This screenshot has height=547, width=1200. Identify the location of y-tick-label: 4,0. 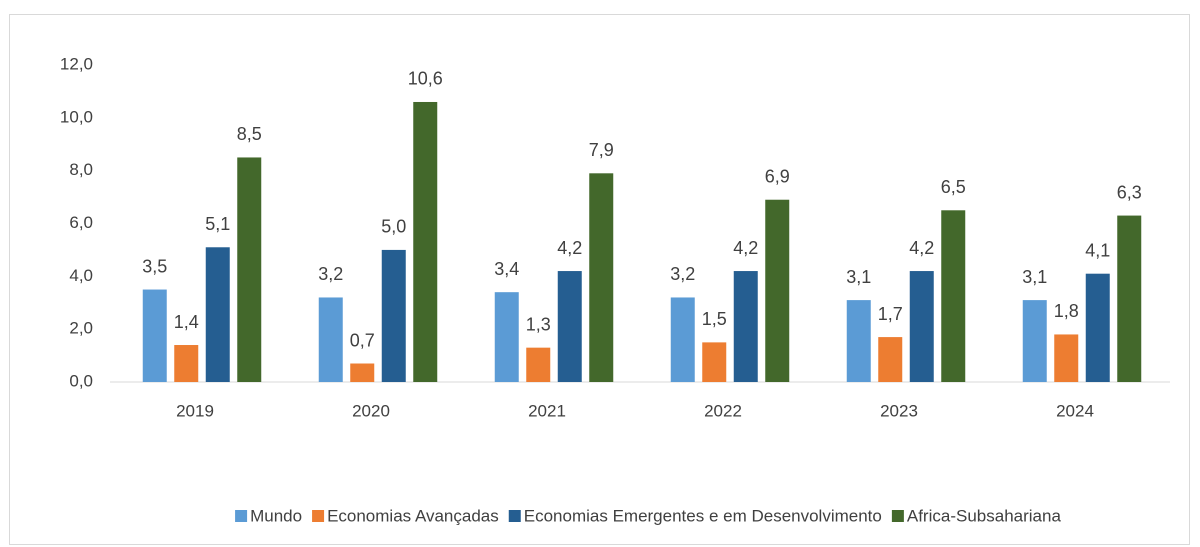
(81, 275).